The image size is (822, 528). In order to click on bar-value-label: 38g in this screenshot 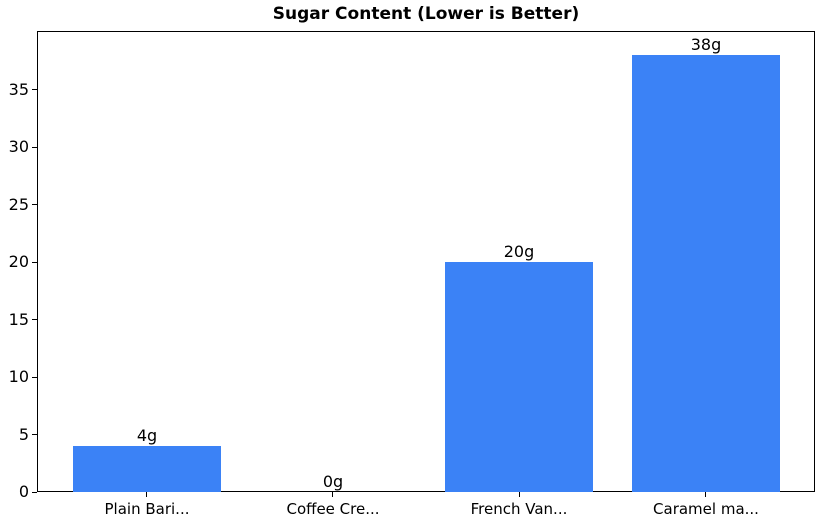, I will do `click(706, 44)`.